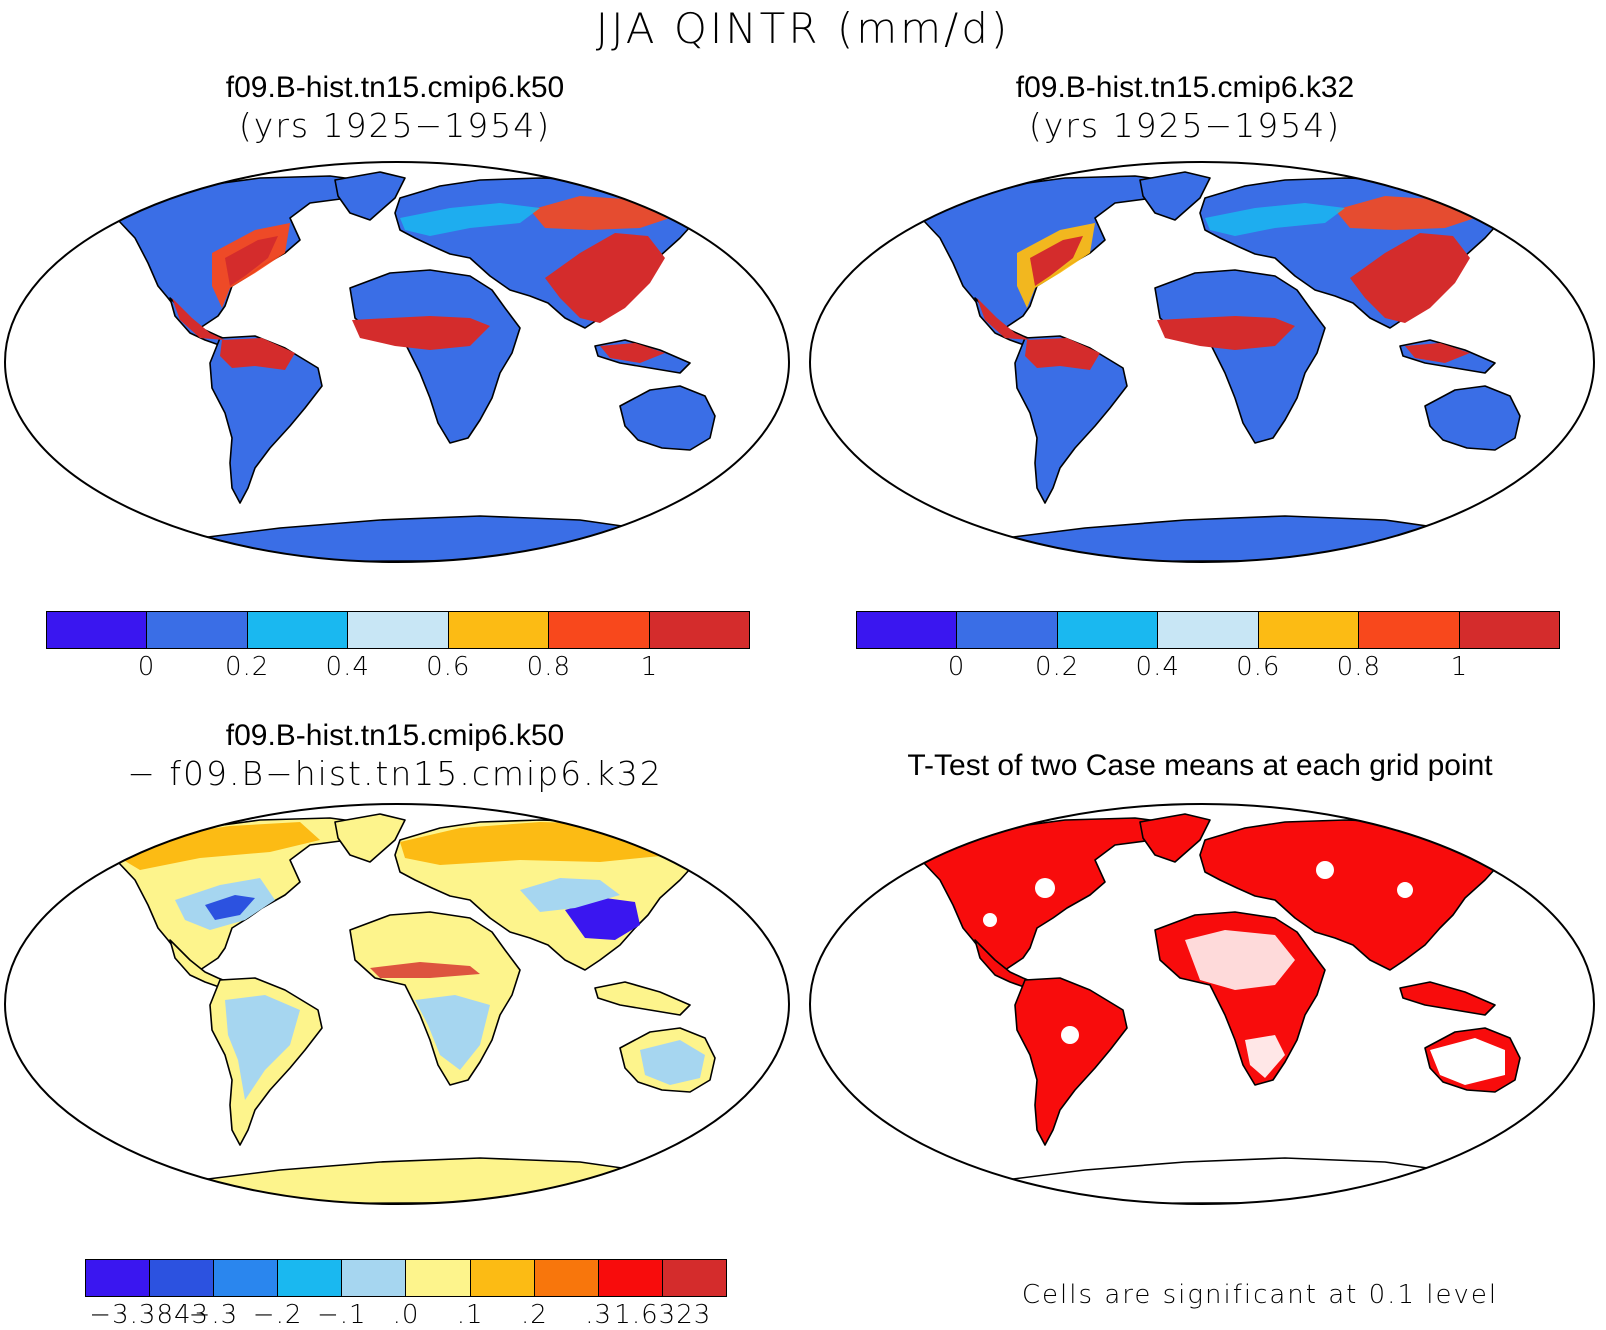 This screenshot has height=1330, width=1606. I want to click on field-sahel-wet, so click(421, 333).